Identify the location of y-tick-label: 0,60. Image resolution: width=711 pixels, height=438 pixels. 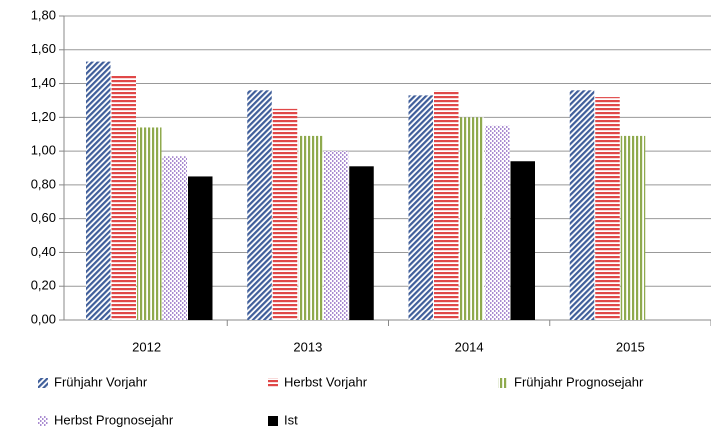
(43, 217).